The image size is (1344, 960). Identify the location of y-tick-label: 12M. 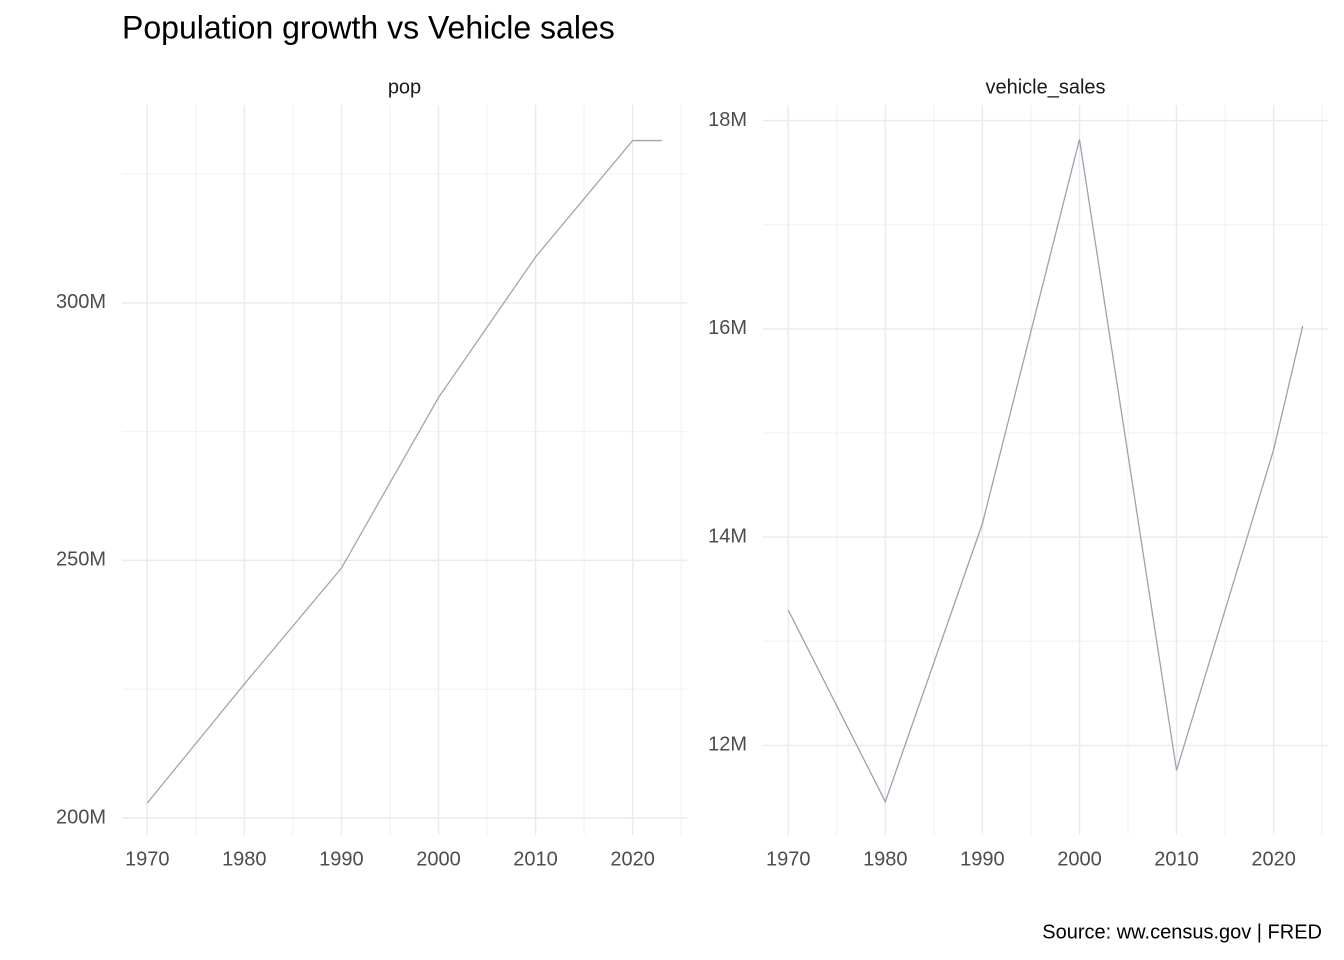
(727, 745).